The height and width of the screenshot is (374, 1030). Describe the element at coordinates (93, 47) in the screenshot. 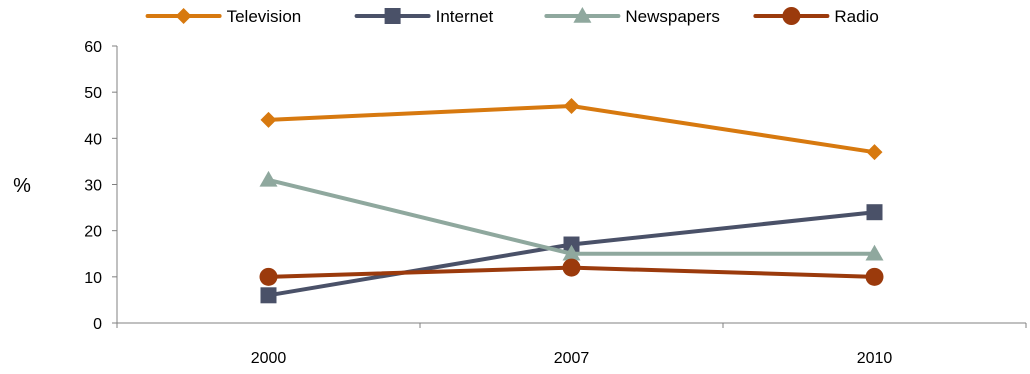

I see `y-tick-label: 60` at that location.